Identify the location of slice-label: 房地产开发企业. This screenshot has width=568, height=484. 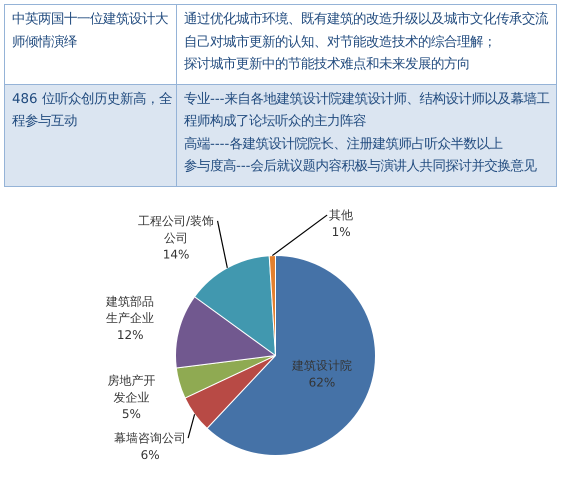
(131, 389).